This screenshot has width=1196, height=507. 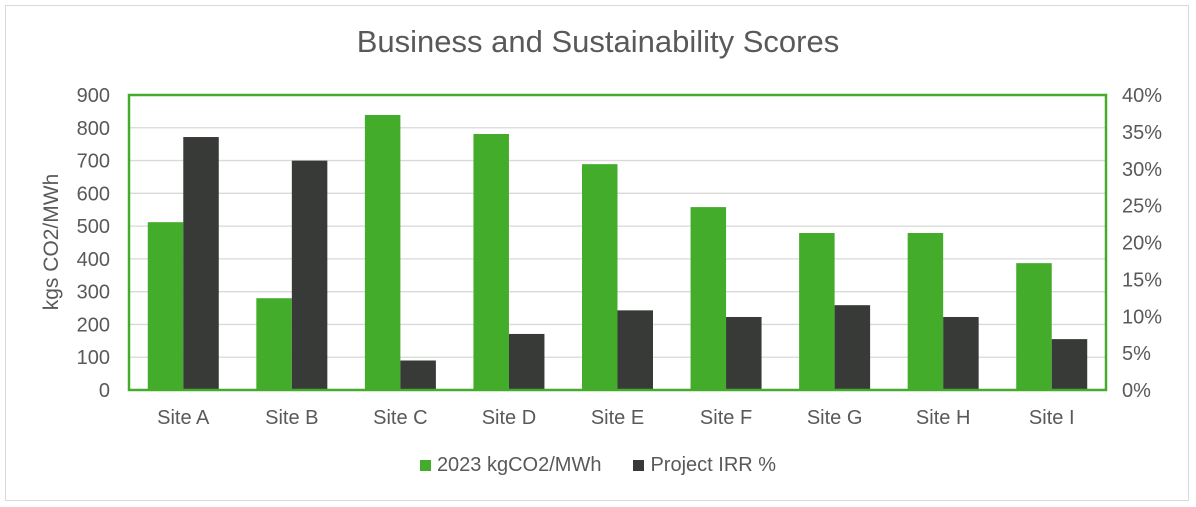 I want to click on y-tick-label: 500, so click(x=93, y=227).